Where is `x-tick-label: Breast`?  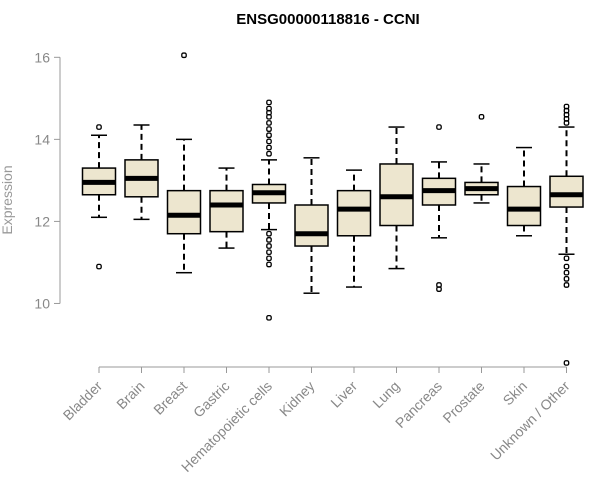
x-tick-label: Breast is located at coordinates (170, 398).